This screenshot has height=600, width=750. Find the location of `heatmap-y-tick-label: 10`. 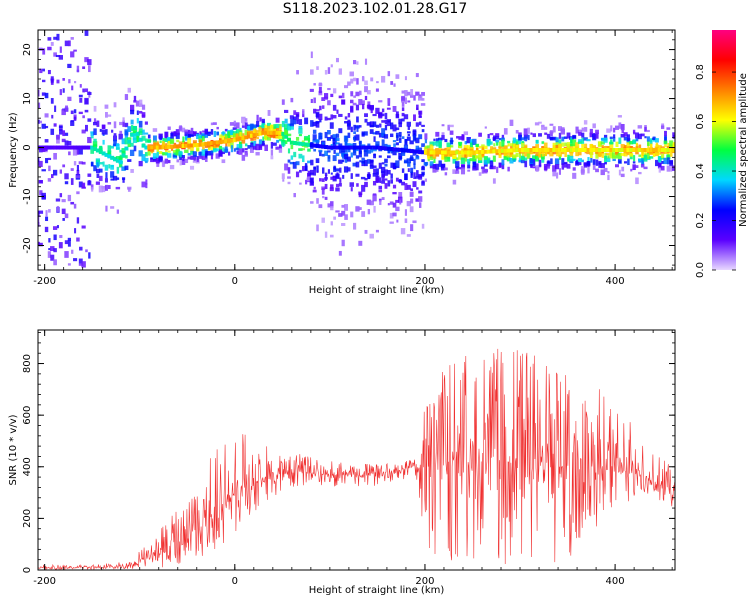

heatmap-y-tick-label: 10 is located at coordinates (27, 98).